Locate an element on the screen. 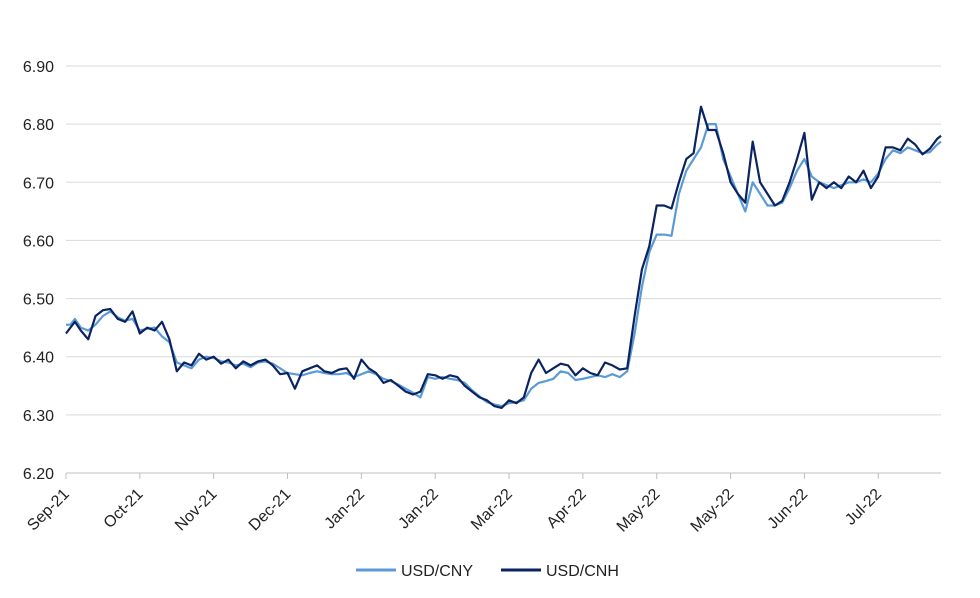 This screenshot has height=598, width=980. legend-label: USD/CNY is located at coordinates (437, 571).